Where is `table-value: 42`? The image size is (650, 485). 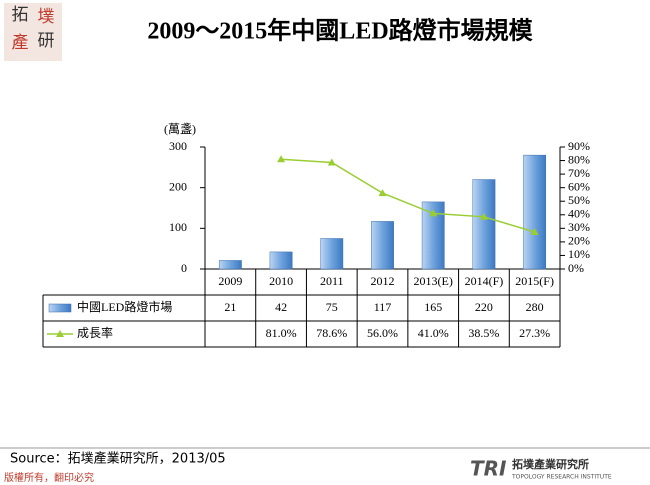 table-value: 42 is located at coordinates (281, 307).